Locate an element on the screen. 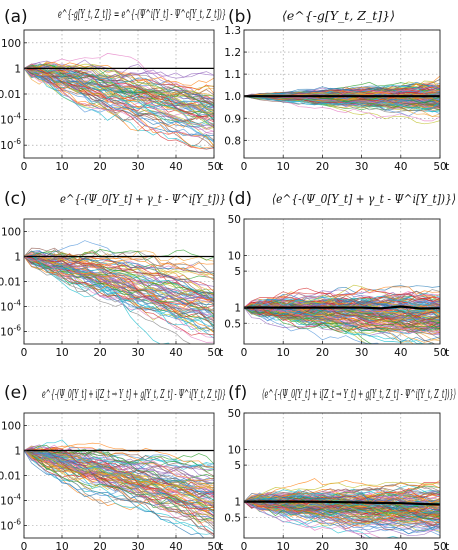  y-tick-label: 10 is located at coordinates (234, 450).